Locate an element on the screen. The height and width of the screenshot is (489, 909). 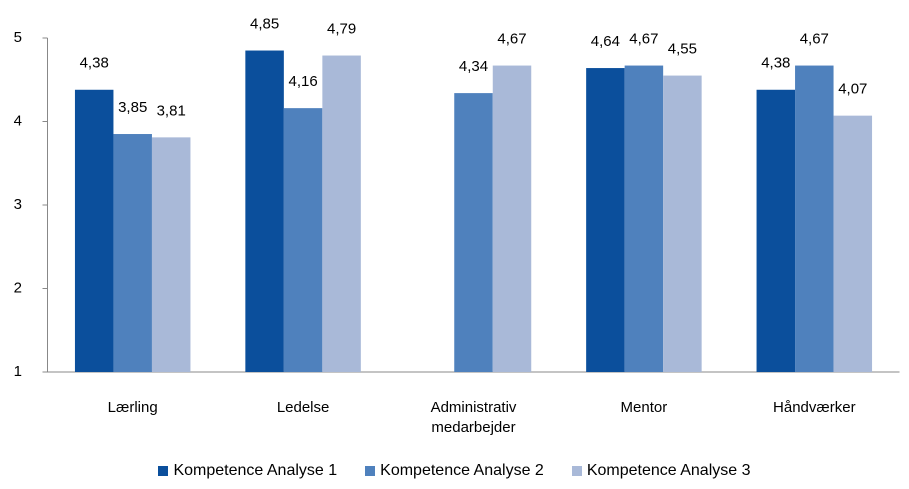
value-label: 4,64 is located at coordinates (605, 41).